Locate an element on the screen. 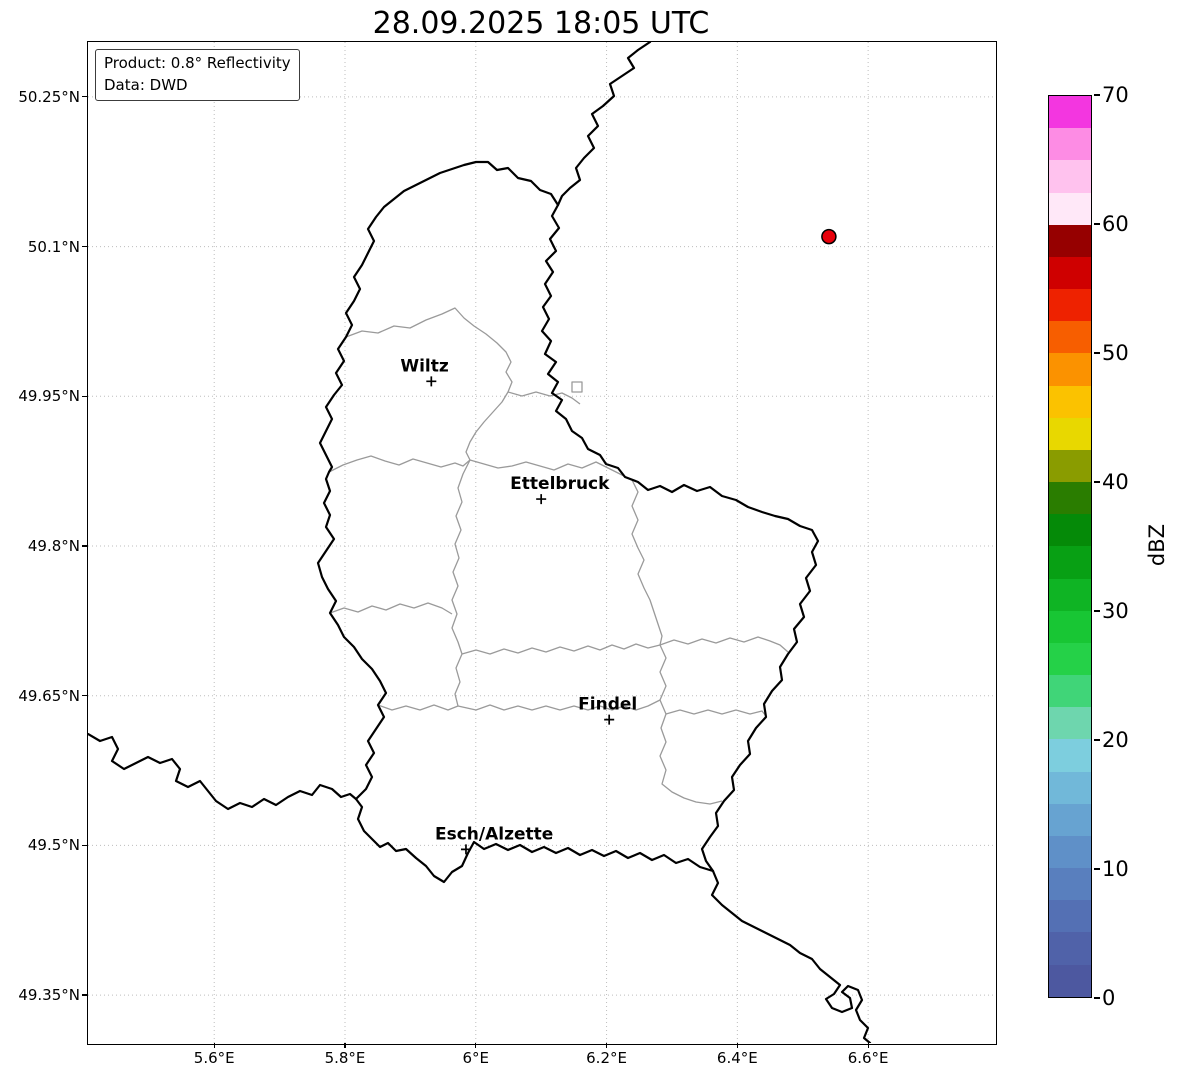  lon-tick-label: 5.8°E is located at coordinates (345, 1058).